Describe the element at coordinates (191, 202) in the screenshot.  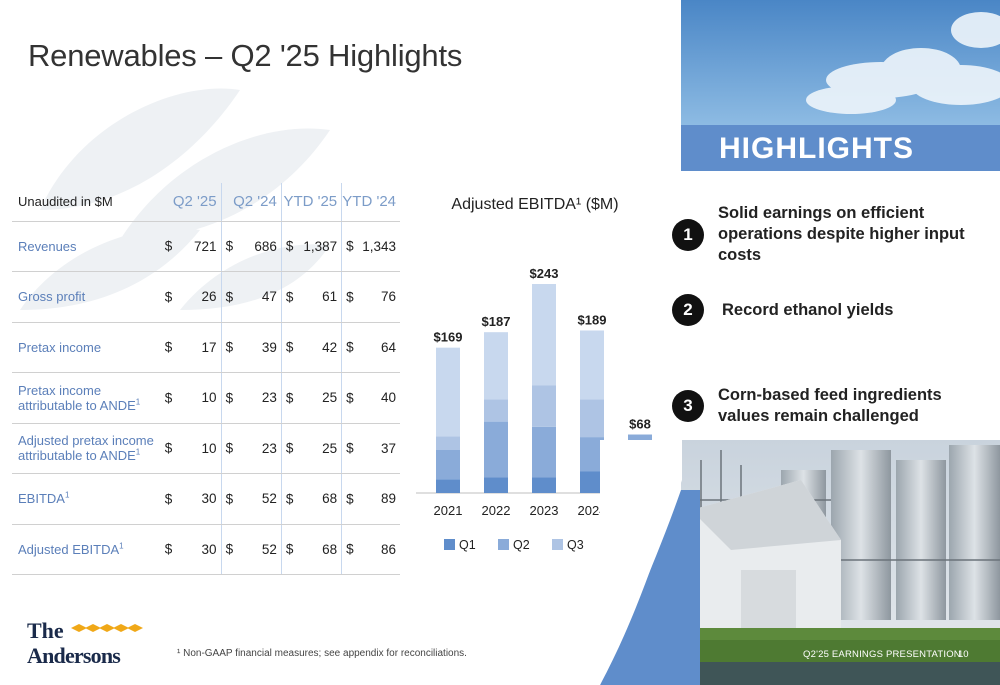
I see `column-header: Q2 '25` at that location.